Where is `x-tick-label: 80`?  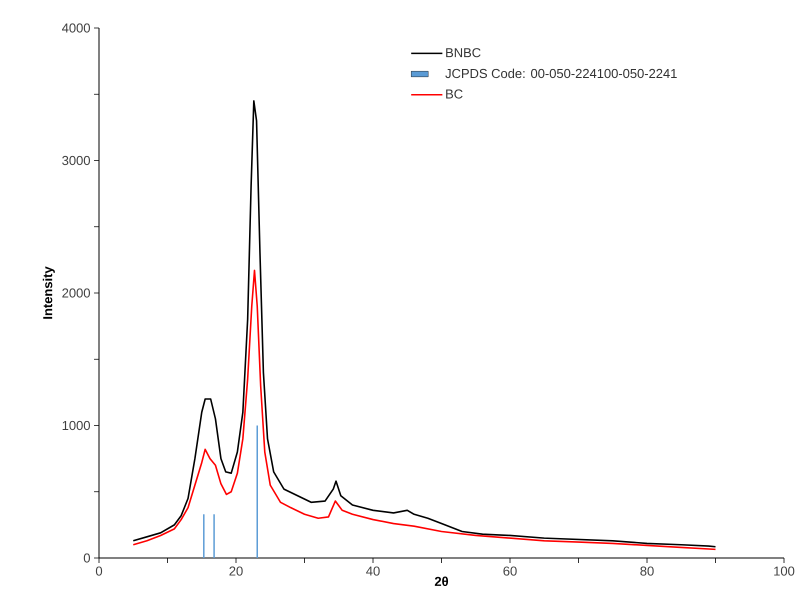
x-tick-label: 80 is located at coordinates (647, 571).